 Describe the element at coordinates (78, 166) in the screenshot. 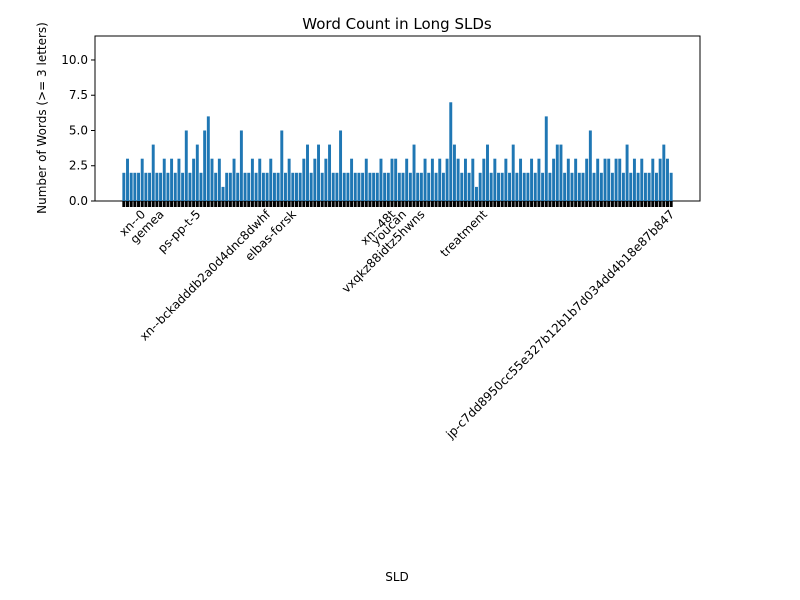

I see `y-tick-label: 2.5` at that location.